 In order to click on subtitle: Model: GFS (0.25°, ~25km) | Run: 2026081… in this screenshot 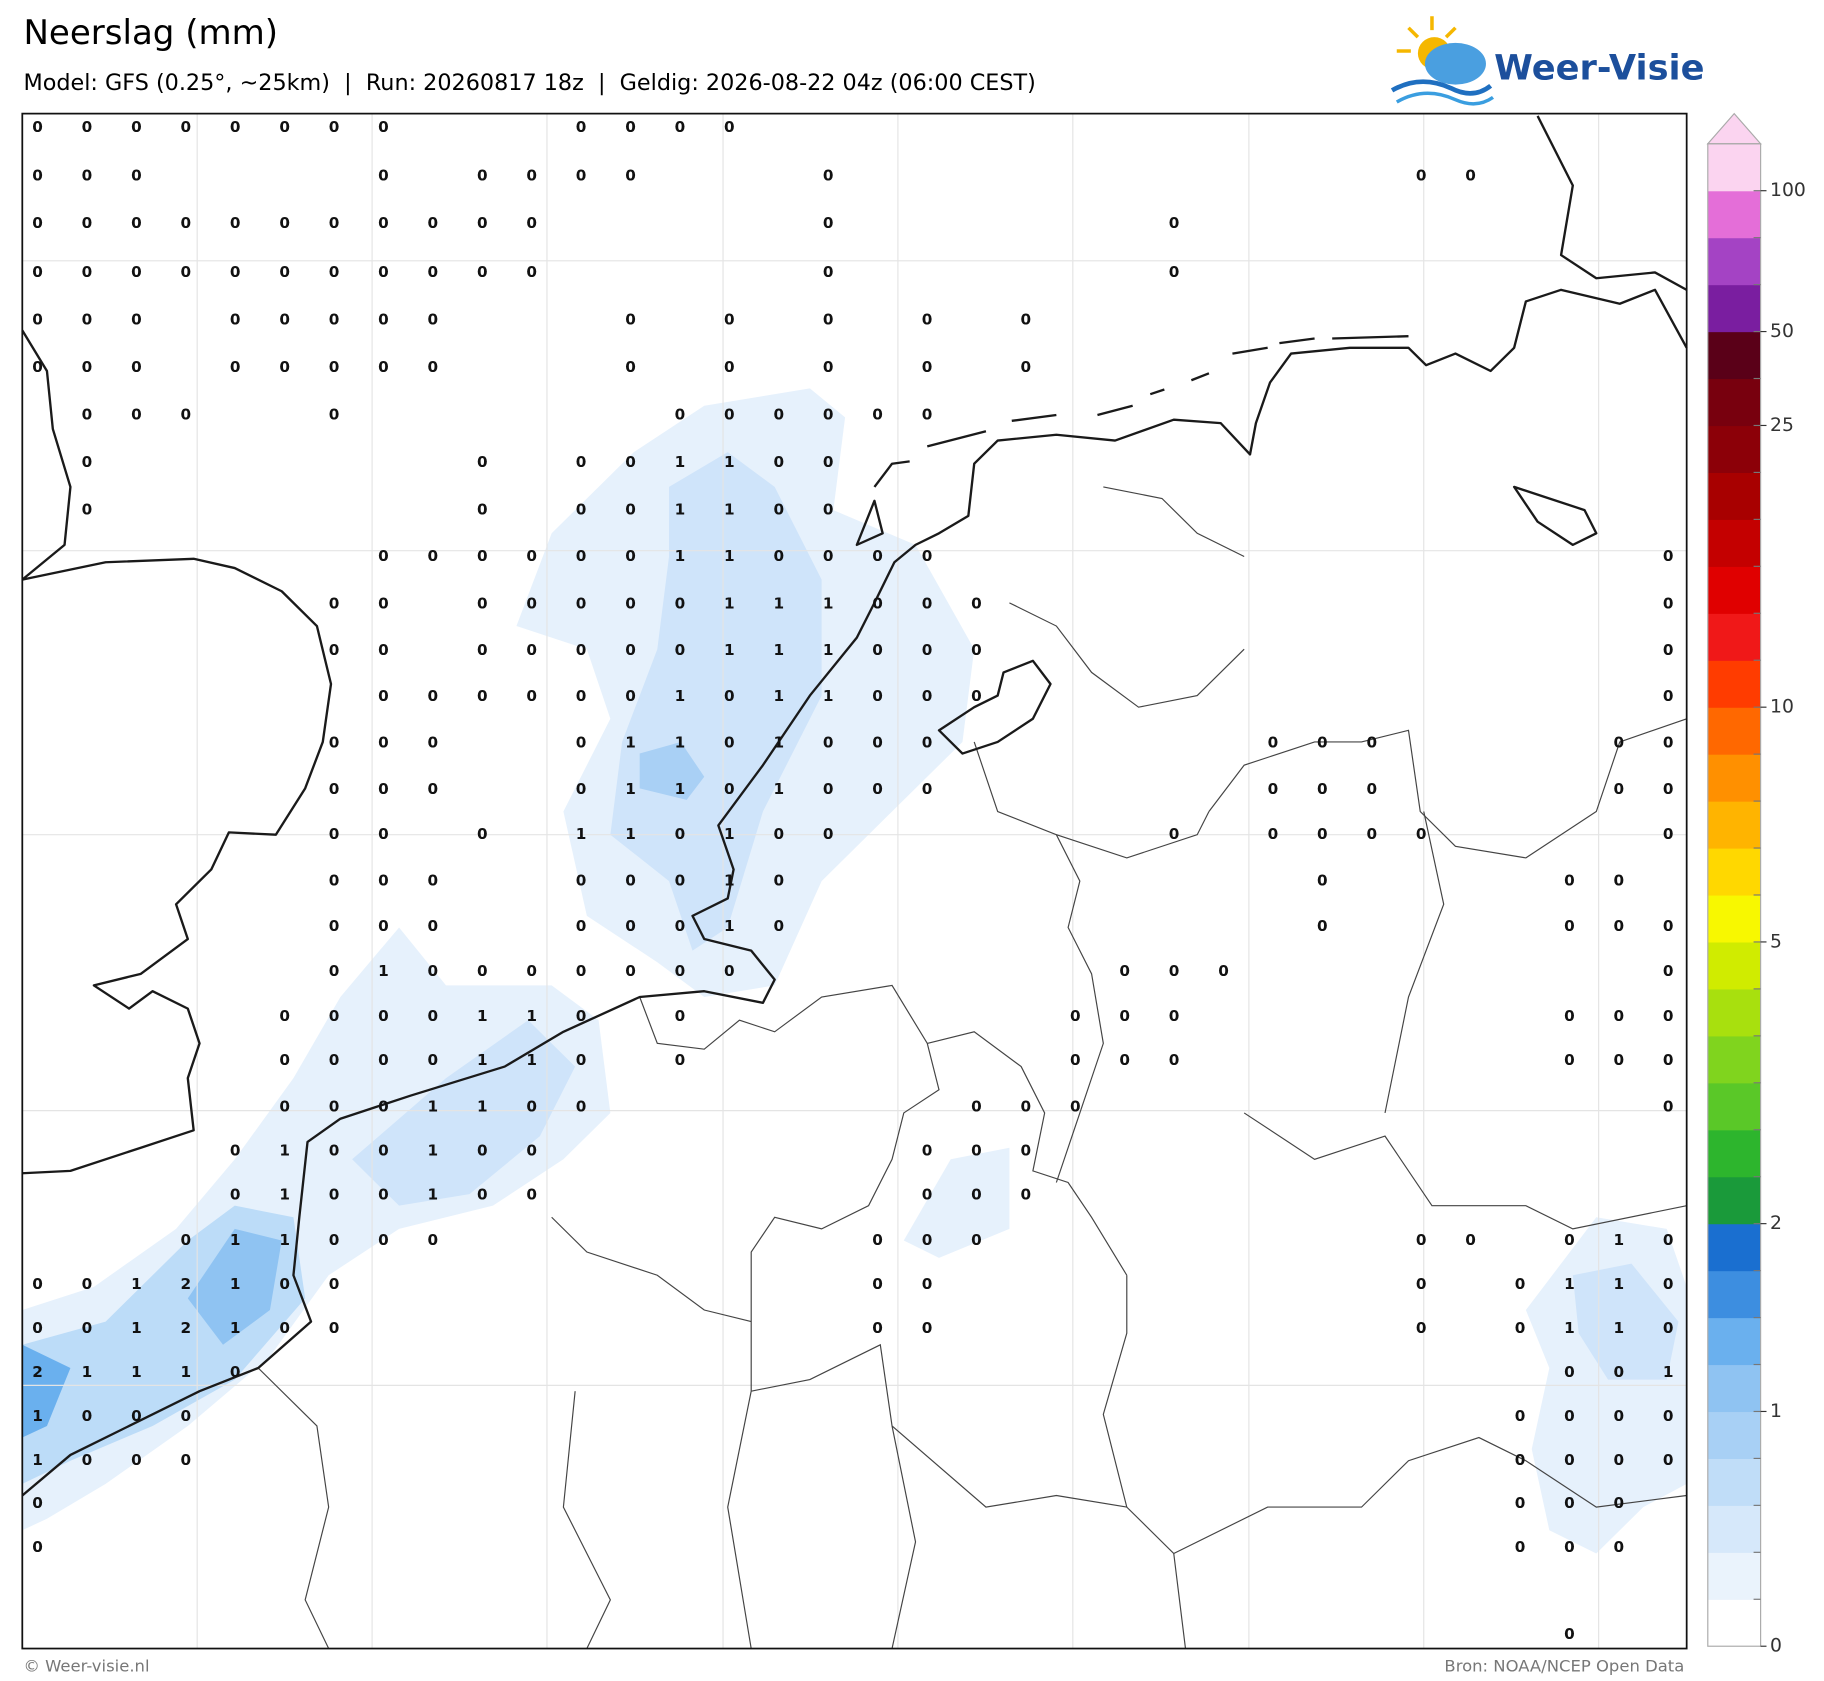, I will do `click(529, 83)`.